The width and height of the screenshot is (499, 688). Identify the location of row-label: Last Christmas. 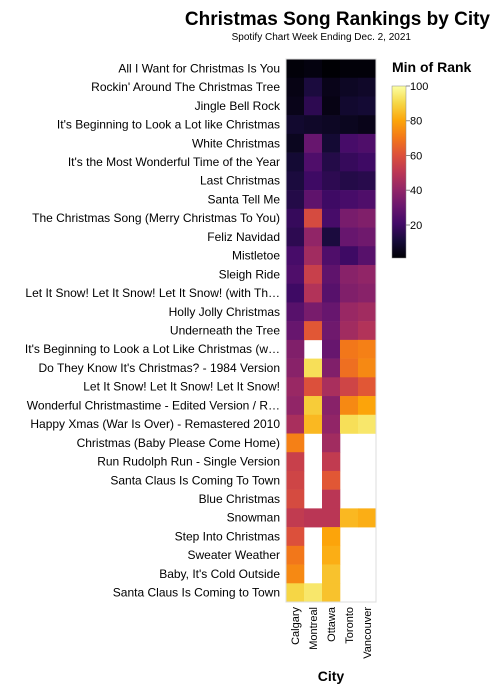
(240, 181).